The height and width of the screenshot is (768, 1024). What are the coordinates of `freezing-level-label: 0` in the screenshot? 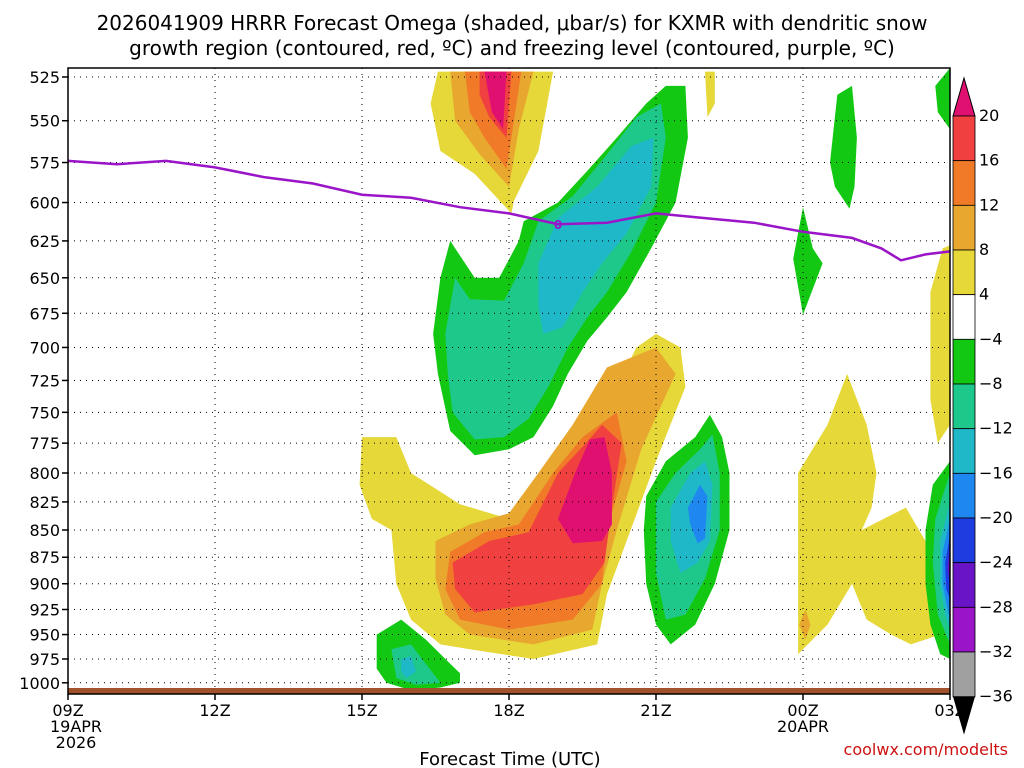 It's located at (558, 225).